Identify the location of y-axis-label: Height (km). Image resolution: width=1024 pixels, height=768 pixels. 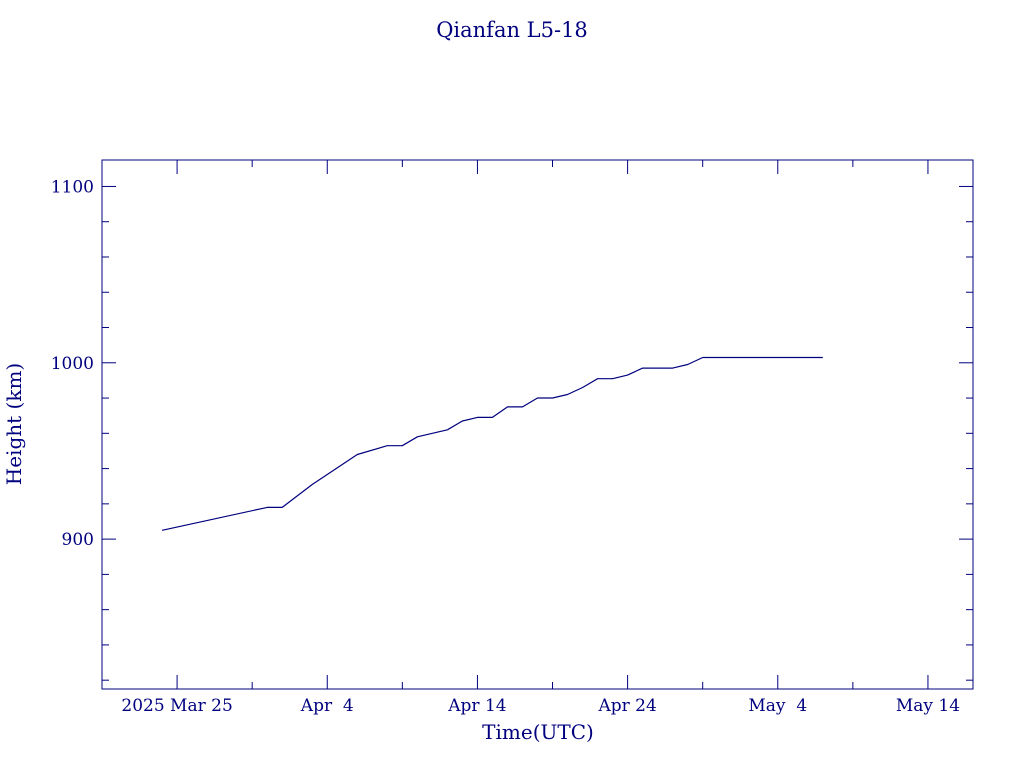
(14, 424).